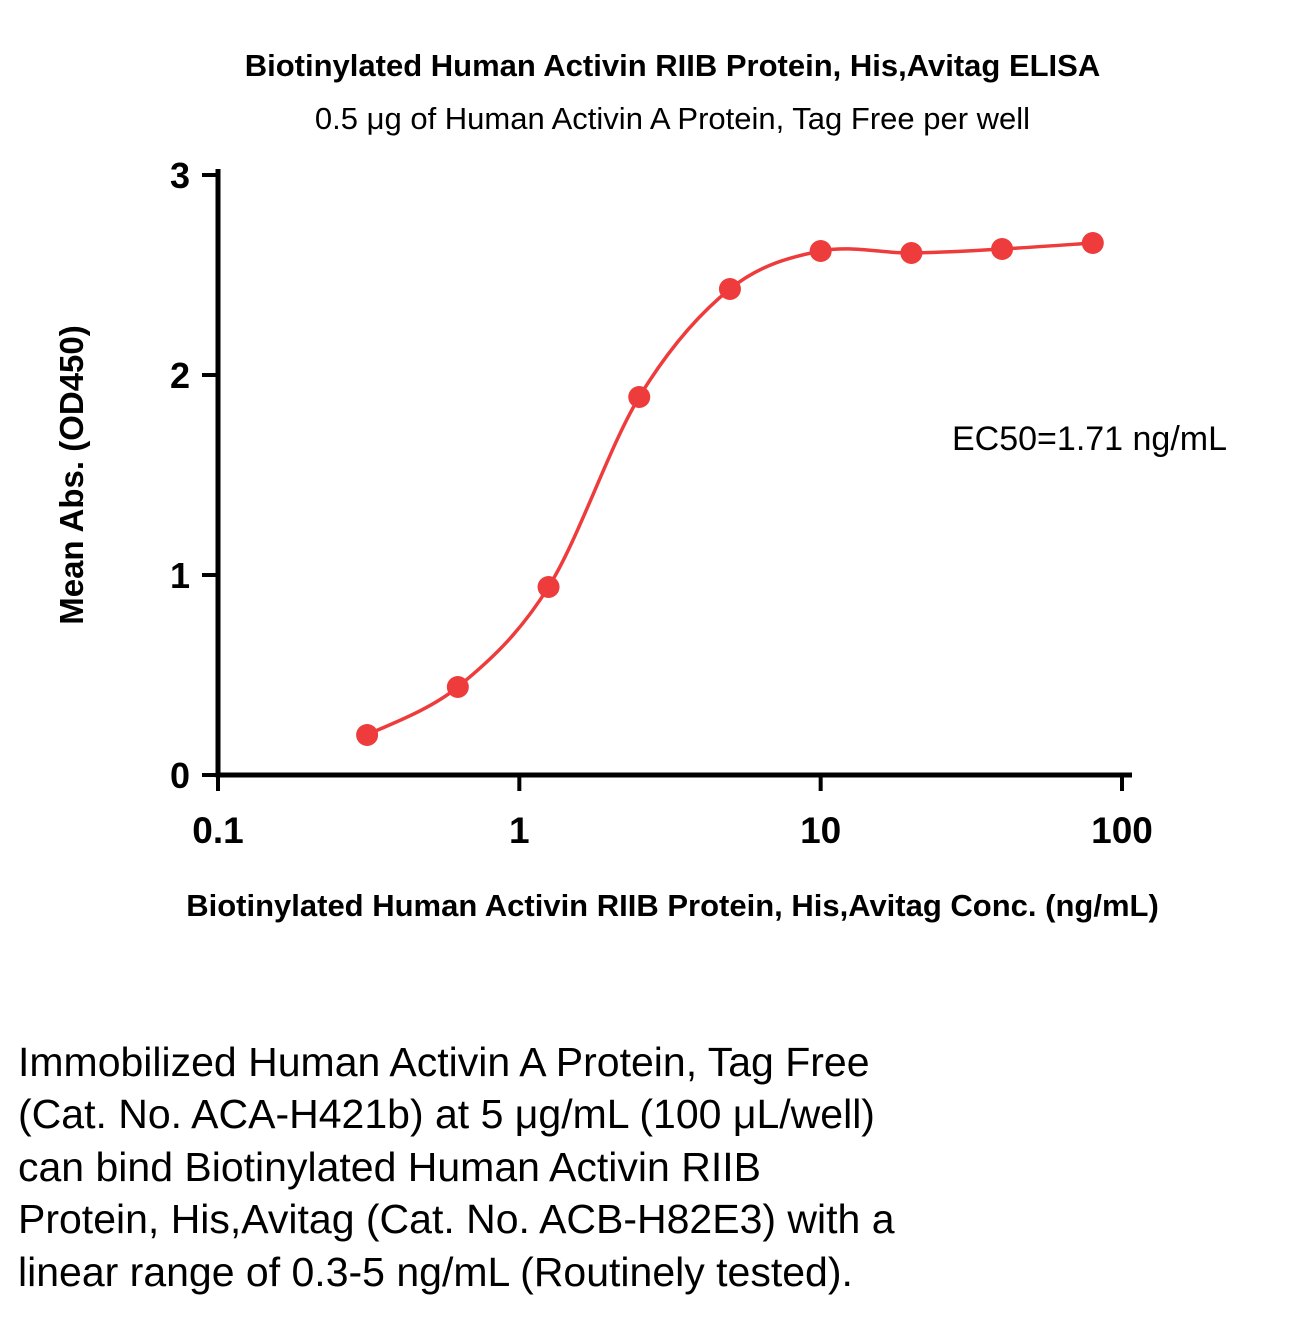  Describe the element at coordinates (217, 830) in the screenshot. I see `x-tick-label: 0.1` at that location.